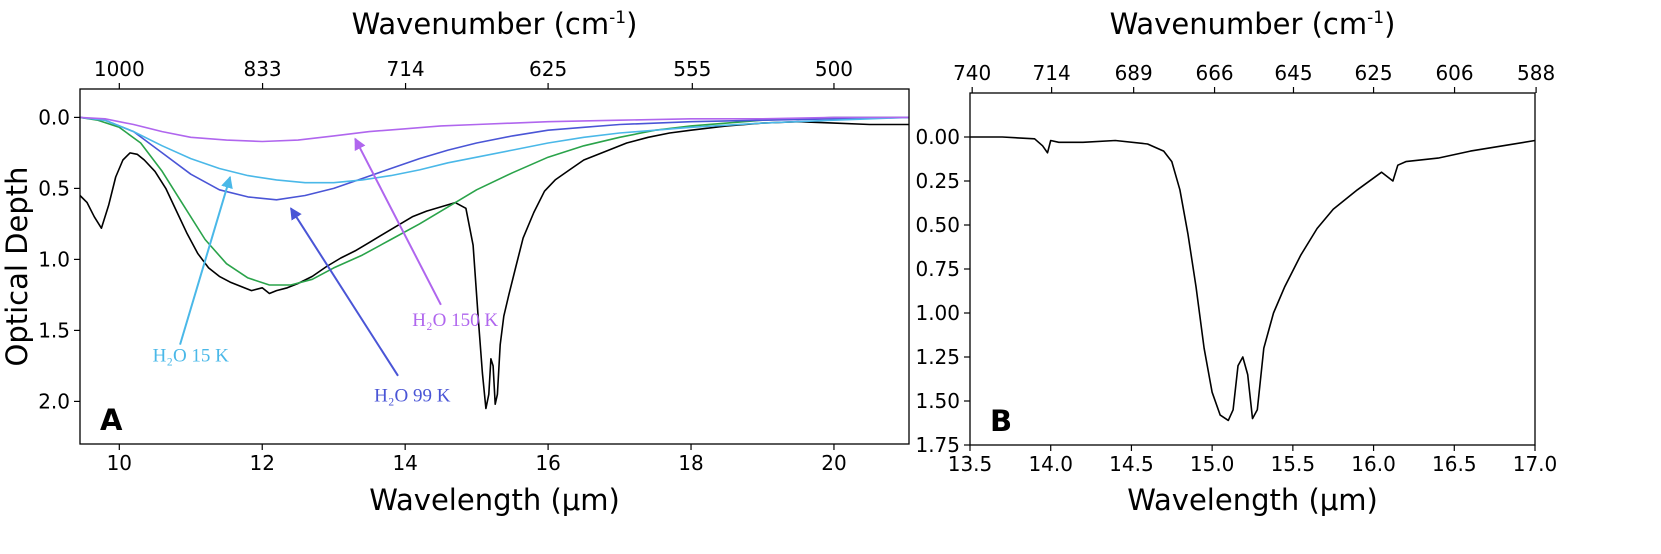 This screenshot has width=1661, height=554. Describe the element at coordinates (937, 269) in the screenshot. I see `y-tick-label: 0.75` at that location.